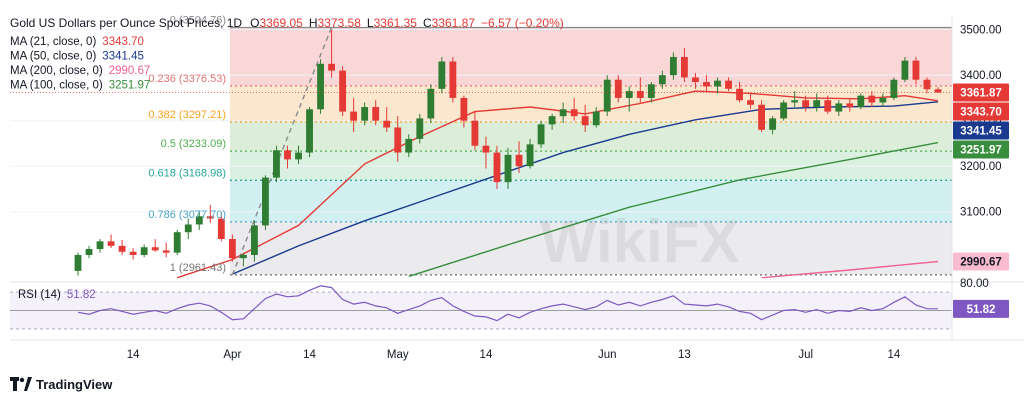  Describe the element at coordinates (56, 71) in the screenshot. I see `legend-label: MA (200, close, 0)` at that location.